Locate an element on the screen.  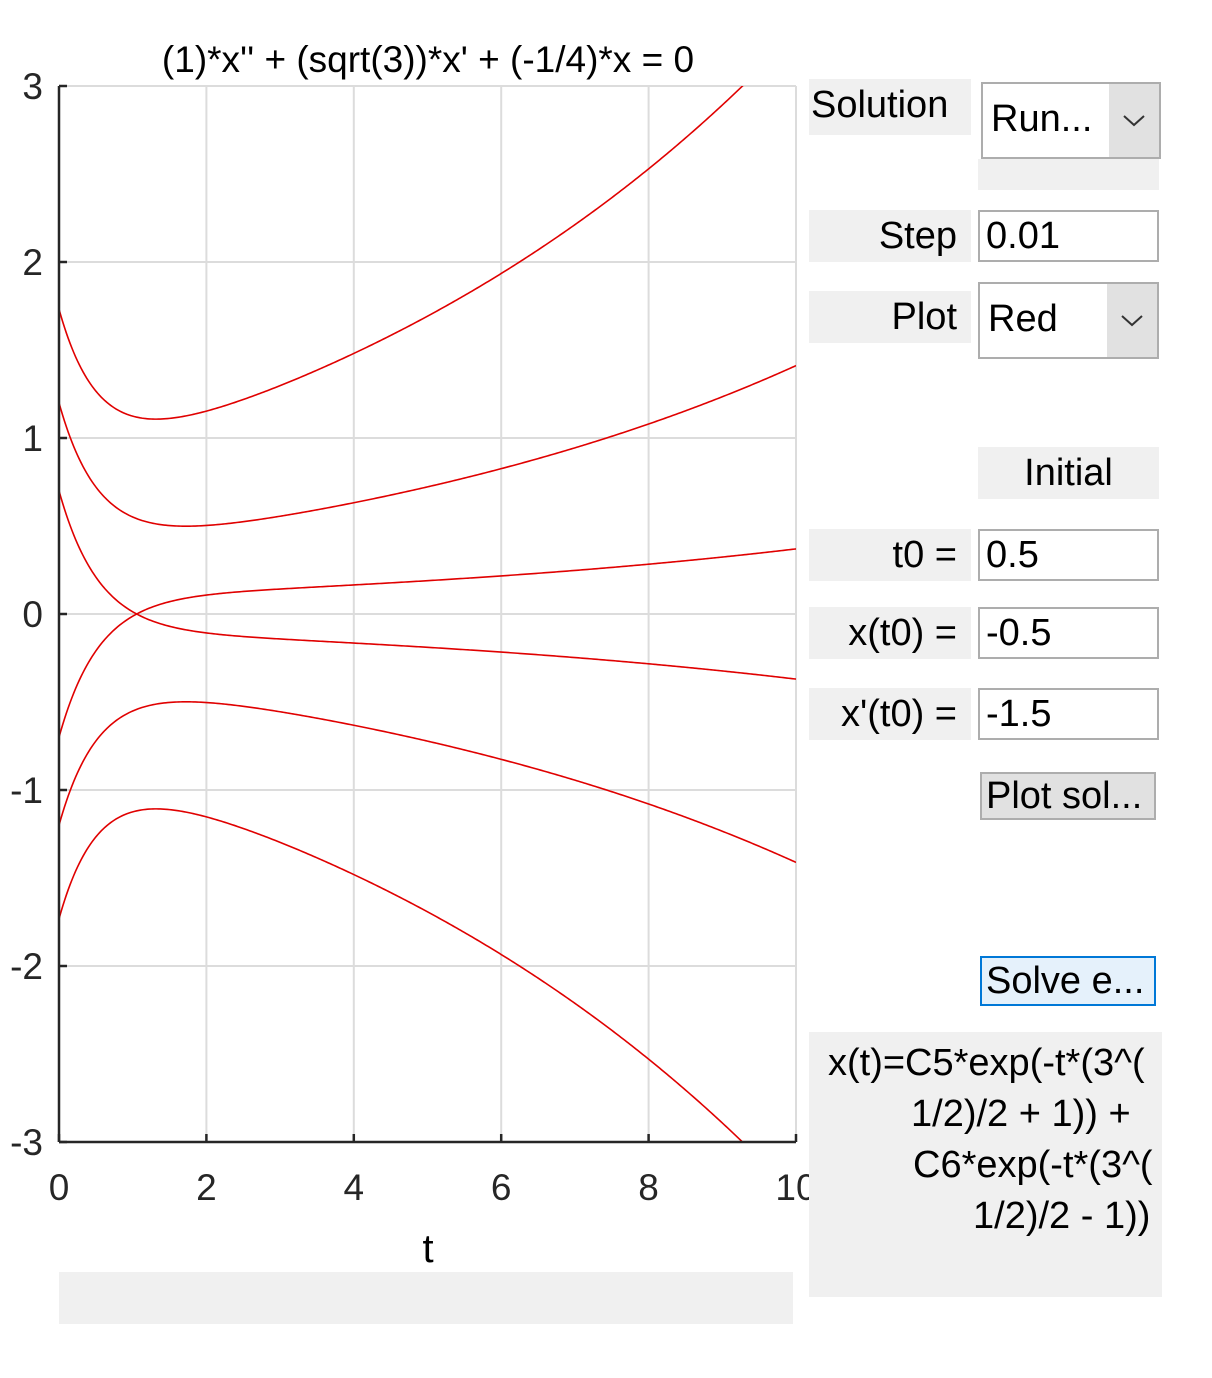
y-tick-label: -1 is located at coordinates (26, 790).